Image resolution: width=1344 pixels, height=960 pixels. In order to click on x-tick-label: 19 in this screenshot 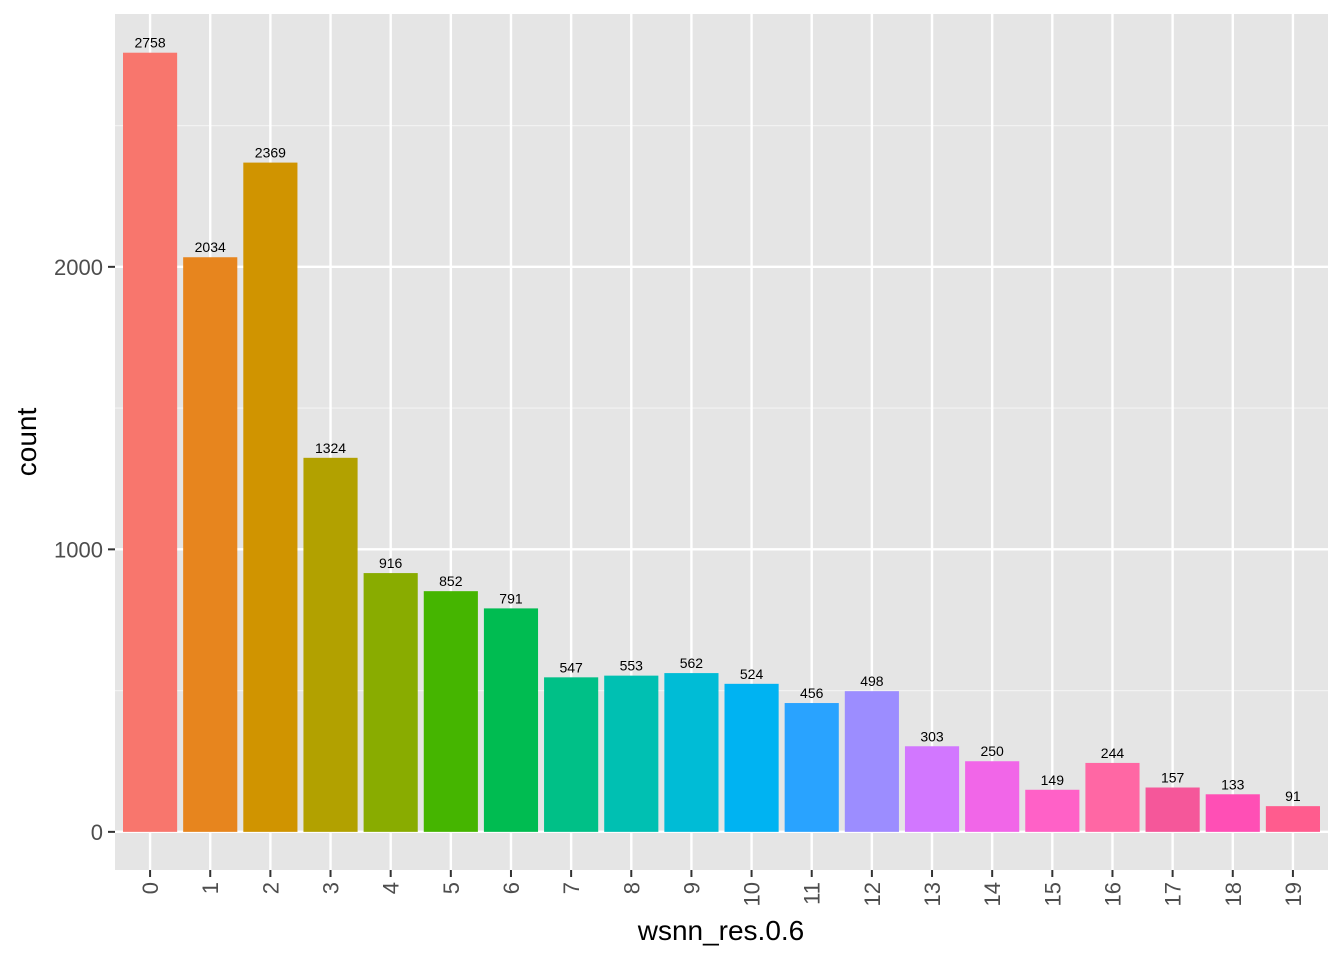, I will do `click(1293, 894)`.